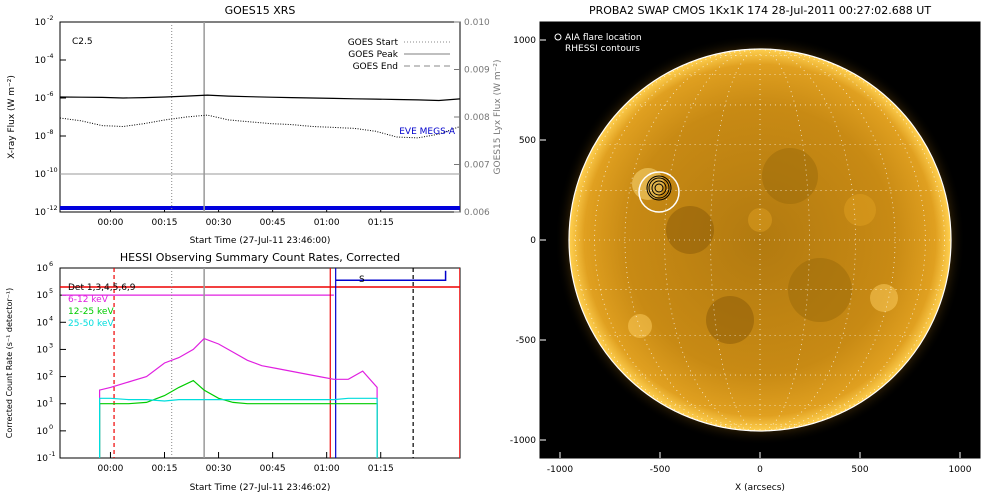 The image size is (1000, 500). What do you see at coordinates (759, 463) in the screenshot?
I see `swap-x-ticks: -1000 -500 0 500 1000` at bounding box center [759, 463].